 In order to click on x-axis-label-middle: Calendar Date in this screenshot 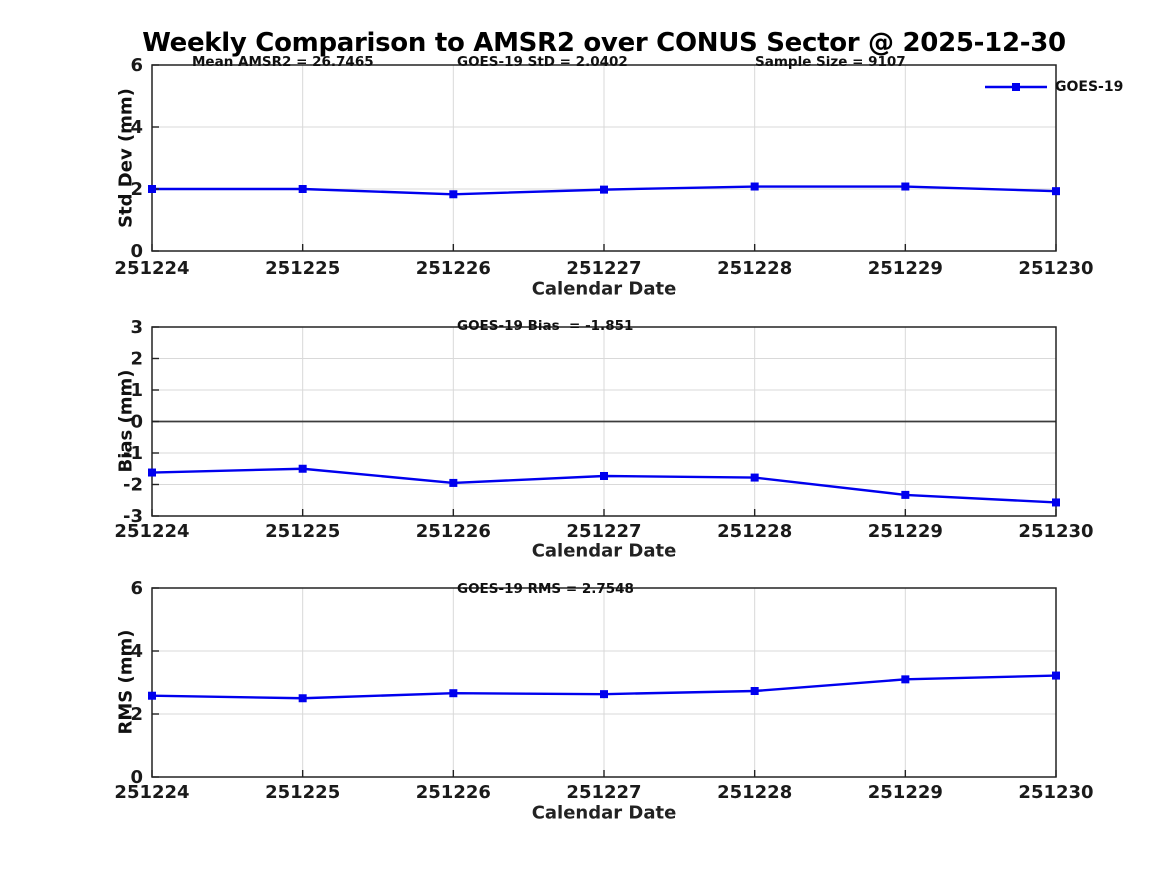, I will do `click(604, 551)`.